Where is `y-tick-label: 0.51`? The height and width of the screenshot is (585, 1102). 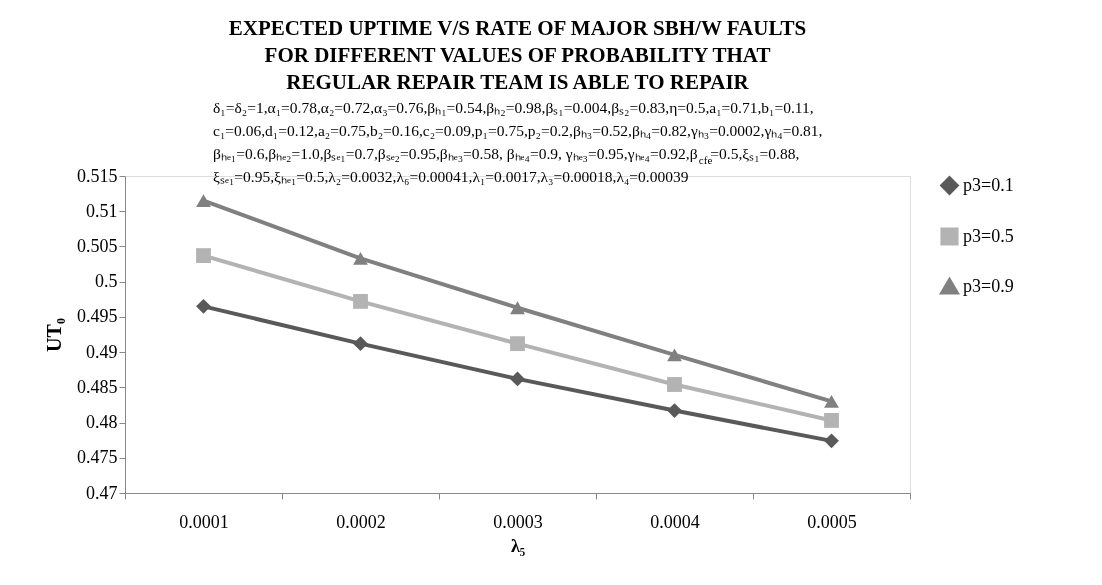 y-tick-label: 0.51 is located at coordinates (102, 210).